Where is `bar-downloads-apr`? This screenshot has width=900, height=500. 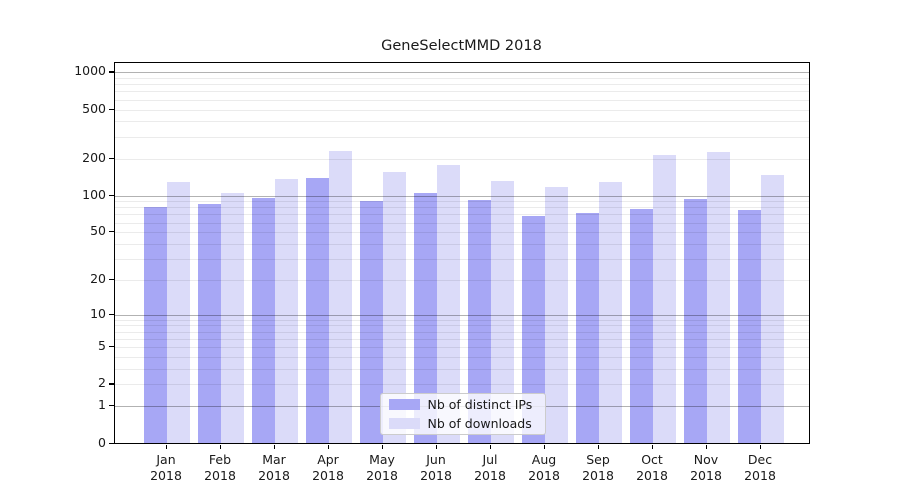 bar-downloads-apr is located at coordinates (340, 297).